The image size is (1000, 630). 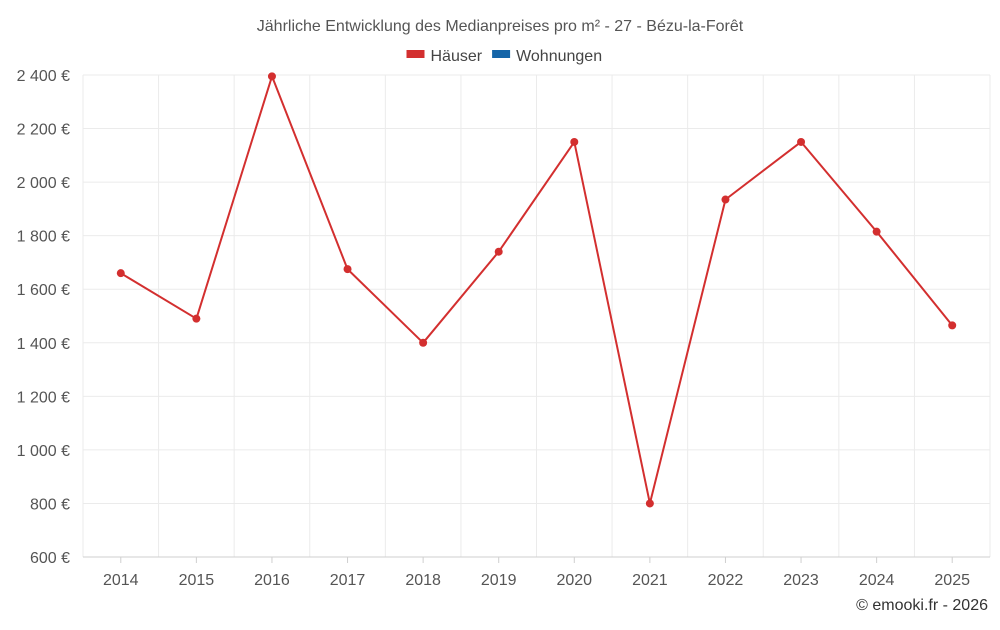 I want to click on x-tick-label: 2018, so click(x=423, y=580).